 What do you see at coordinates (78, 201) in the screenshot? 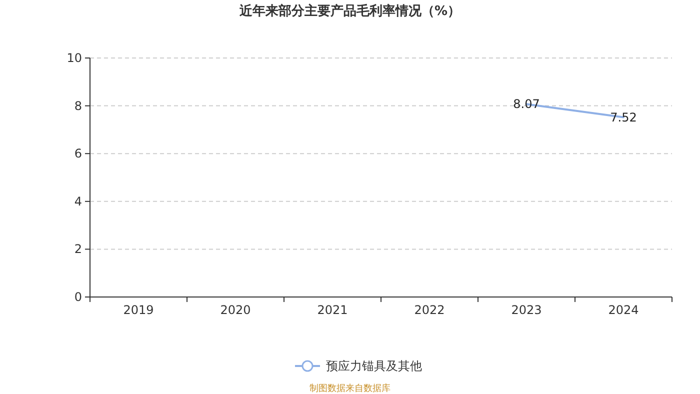
I see `y-tick-label: 4` at bounding box center [78, 201].